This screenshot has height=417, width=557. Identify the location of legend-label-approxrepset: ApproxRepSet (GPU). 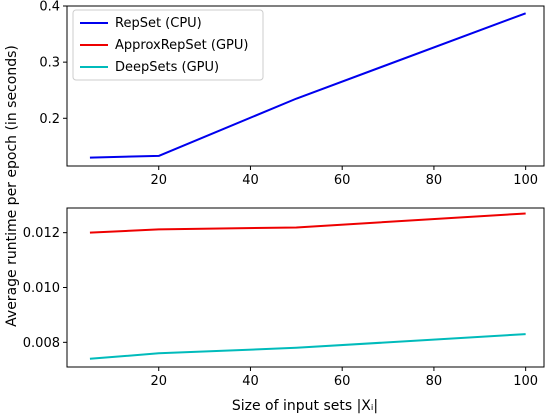
(181, 45).